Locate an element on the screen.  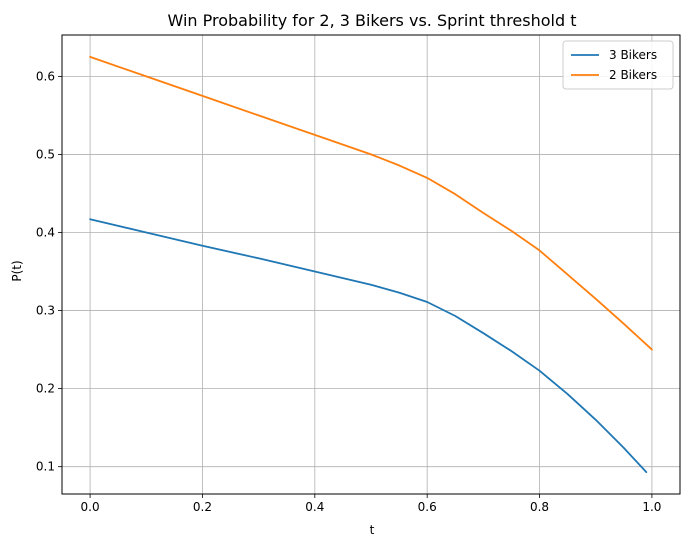
x-axis-label: t is located at coordinates (372, 530).